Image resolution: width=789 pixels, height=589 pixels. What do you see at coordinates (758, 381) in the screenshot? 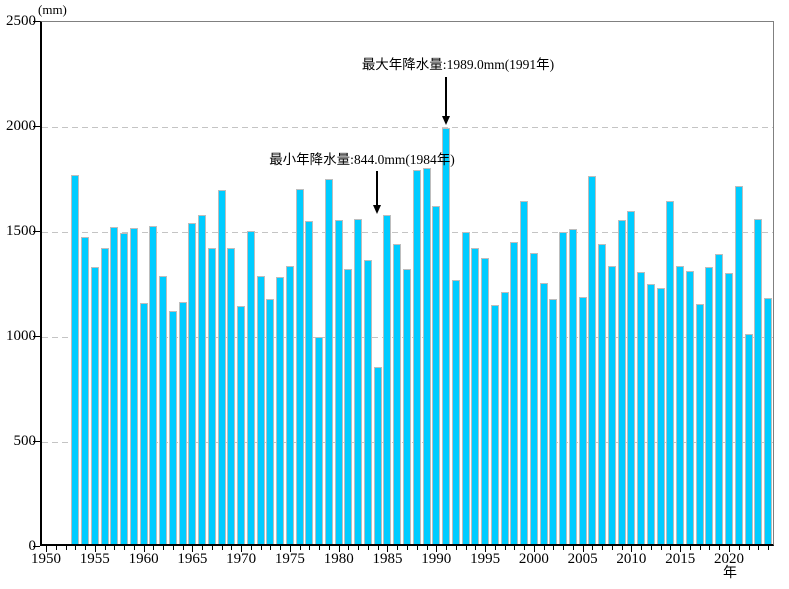
I see `bar-2023` at bounding box center [758, 381].